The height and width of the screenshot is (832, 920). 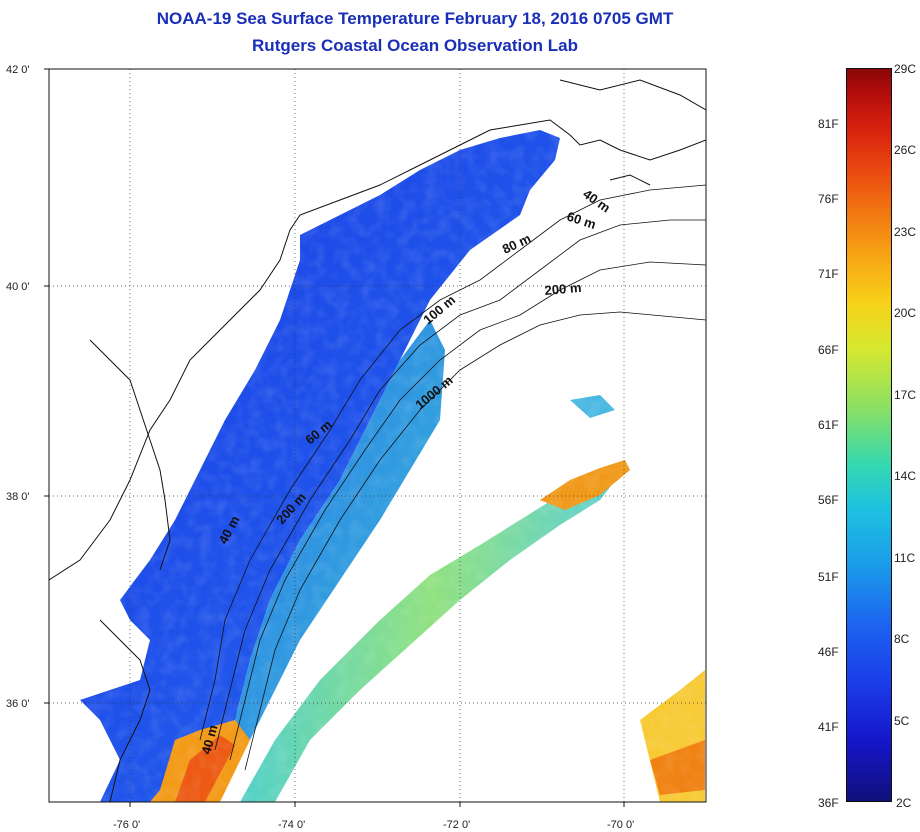 What do you see at coordinates (828, 199) in the screenshot?
I see `colorbar-label-f: 76F` at bounding box center [828, 199].